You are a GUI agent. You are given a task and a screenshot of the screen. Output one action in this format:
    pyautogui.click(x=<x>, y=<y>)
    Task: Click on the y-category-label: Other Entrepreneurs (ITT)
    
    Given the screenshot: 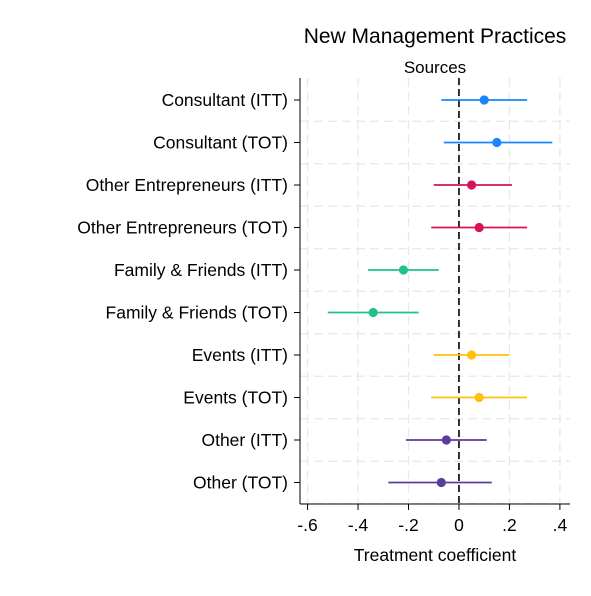 What is the action you would take?
    pyautogui.click(x=187, y=185)
    